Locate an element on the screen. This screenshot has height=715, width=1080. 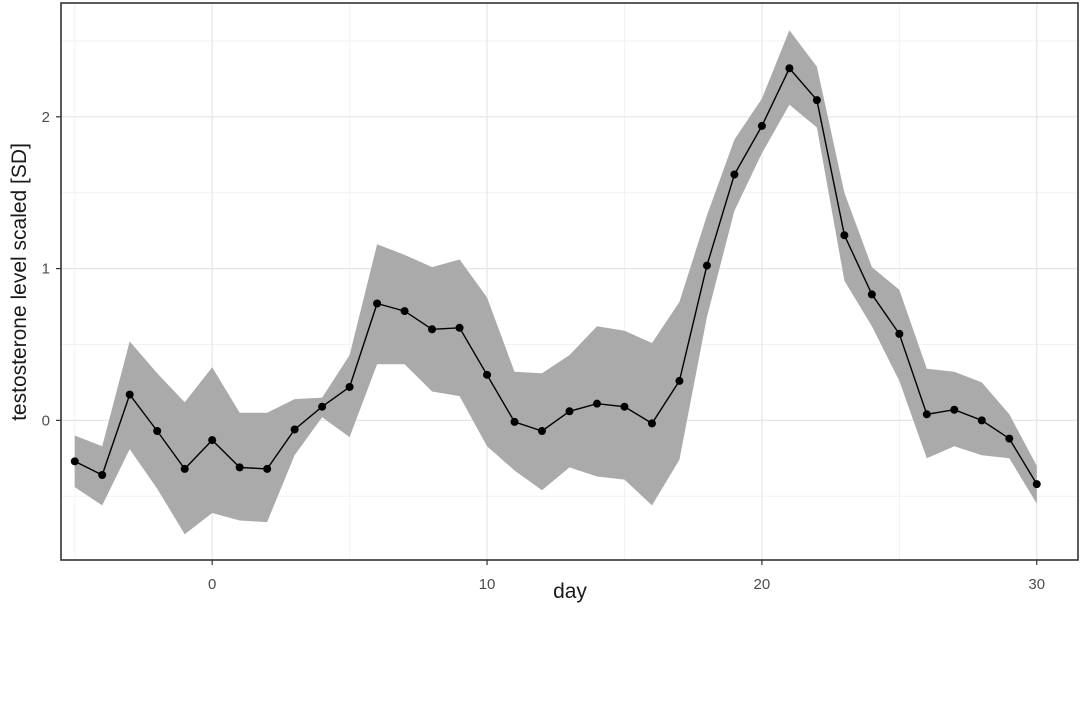
x-axis-ticks: 0 10 20 30 is located at coordinates (626, 576).